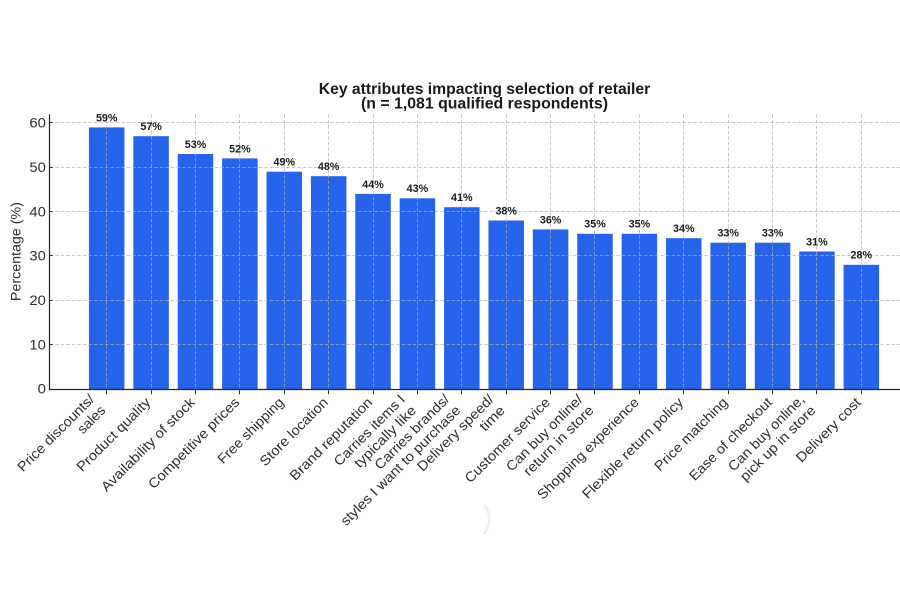 This screenshot has width=900, height=600. Describe the element at coordinates (484, 104) in the screenshot. I see `svg-text:(n = 1,081 qualified responden: (n = 1,081 qualified respondents)` at that location.